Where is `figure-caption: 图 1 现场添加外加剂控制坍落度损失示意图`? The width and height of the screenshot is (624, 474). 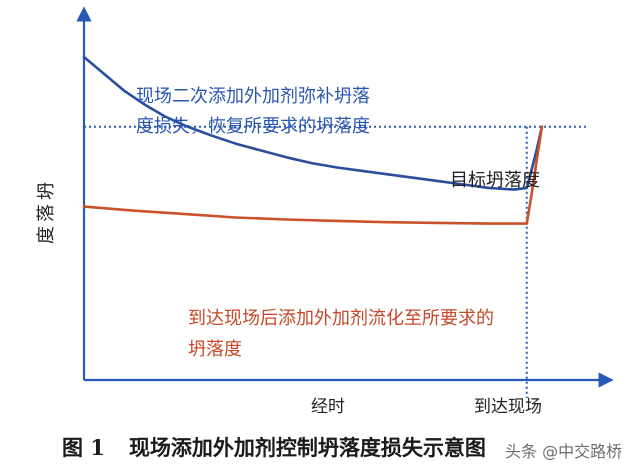 figure-caption: 图 1 现场添加外加剂控制坍落度损失示意图 is located at coordinates (274, 447).